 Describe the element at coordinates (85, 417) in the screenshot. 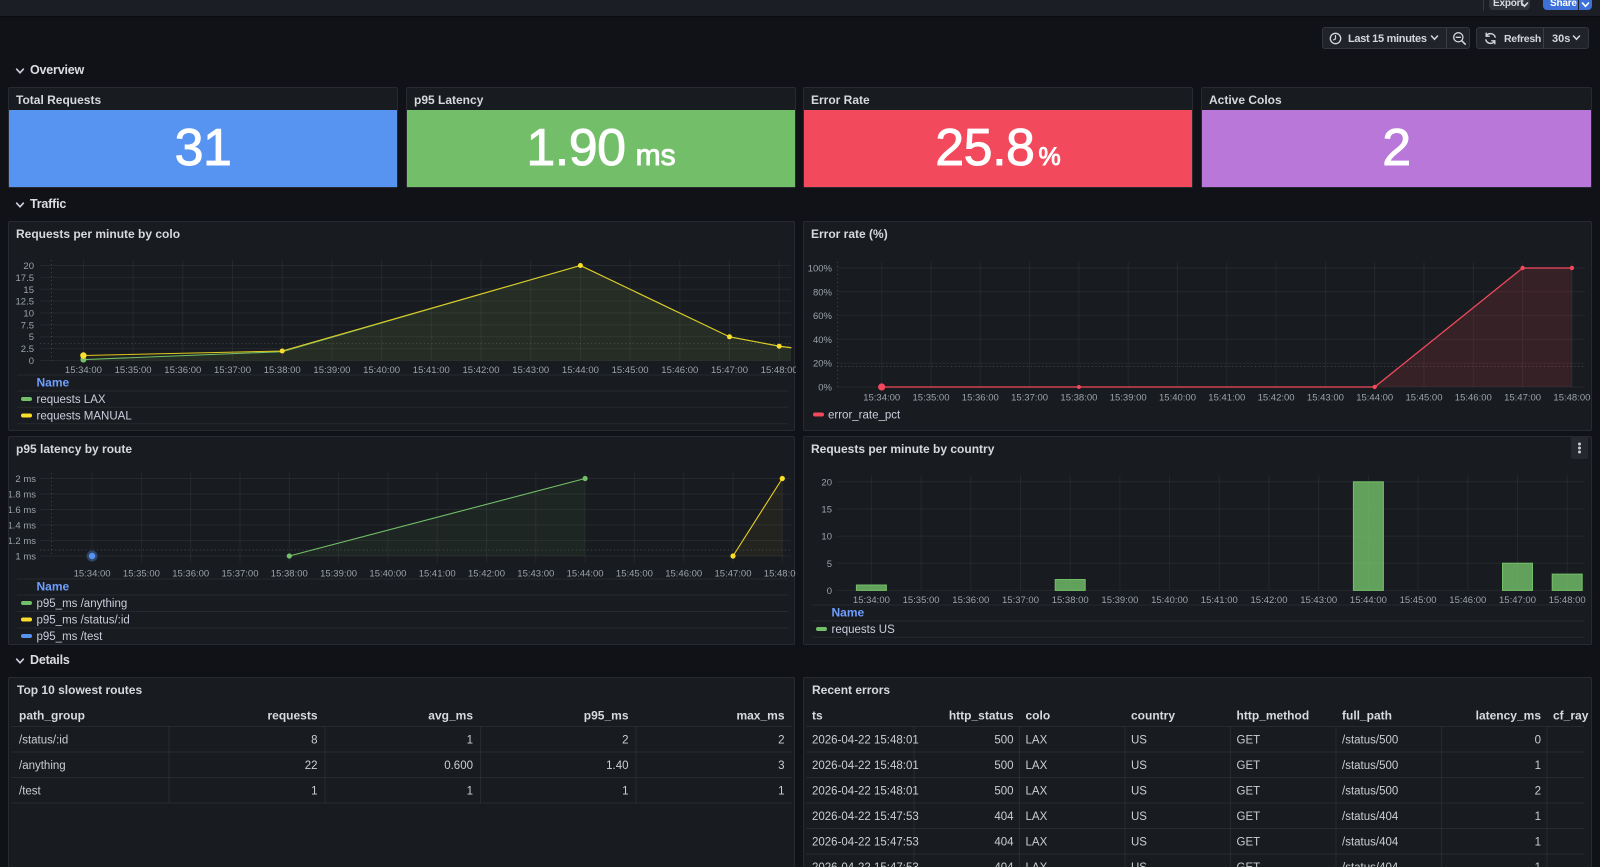

I see `svg-text: requests MANUAL` at that location.